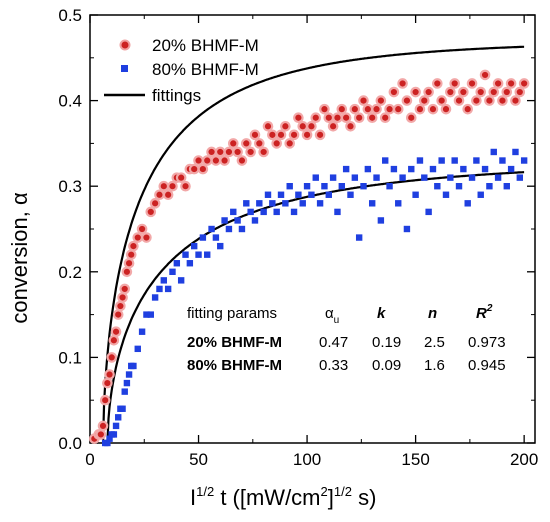  I want to click on x-tick-label: 150, so click(415, 459).